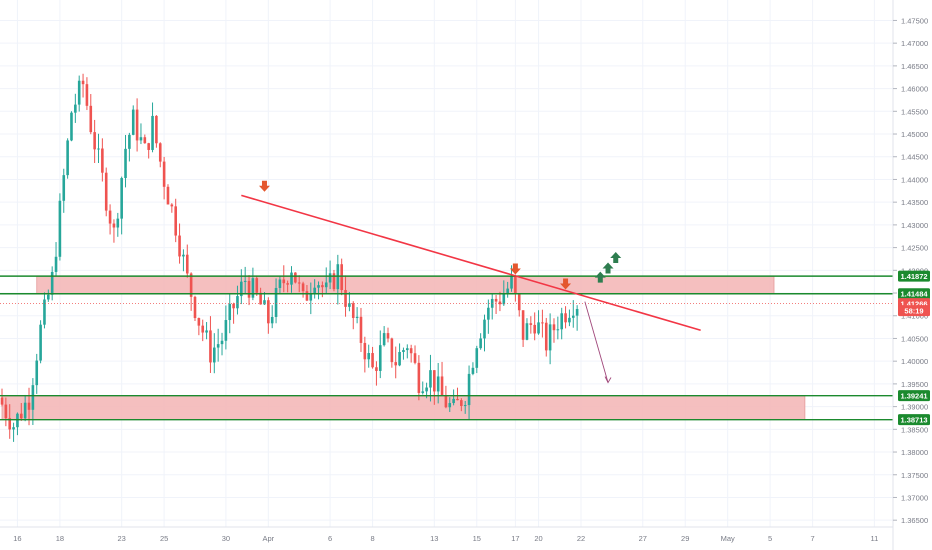 Image resolution: width=932 pixels, height=550 pixels. I want to click on price-label-1: 1.41484, so click(914, 294).